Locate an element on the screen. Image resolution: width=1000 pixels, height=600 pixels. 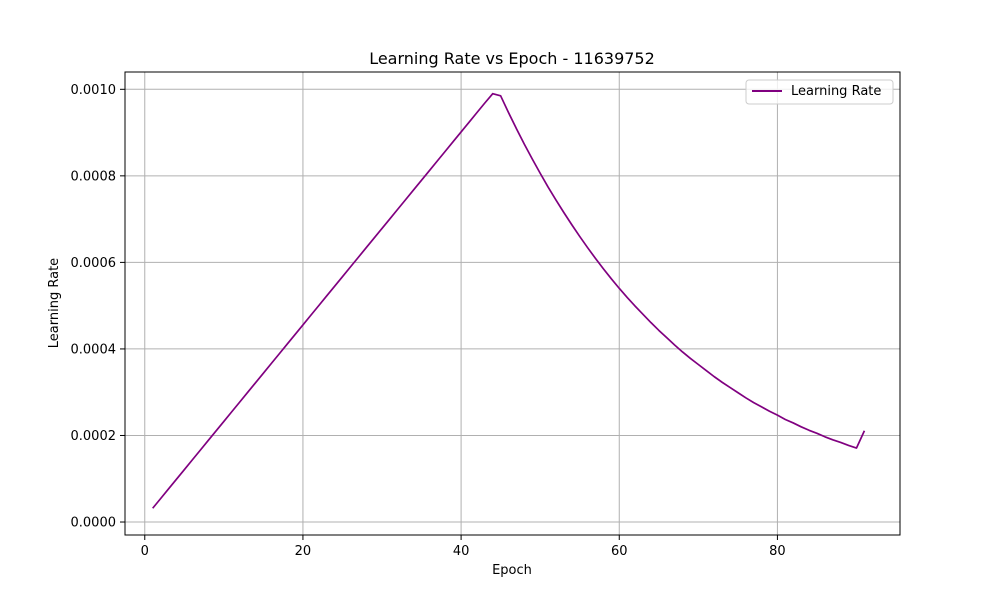
legend-box is located at coordinates (819, 92).